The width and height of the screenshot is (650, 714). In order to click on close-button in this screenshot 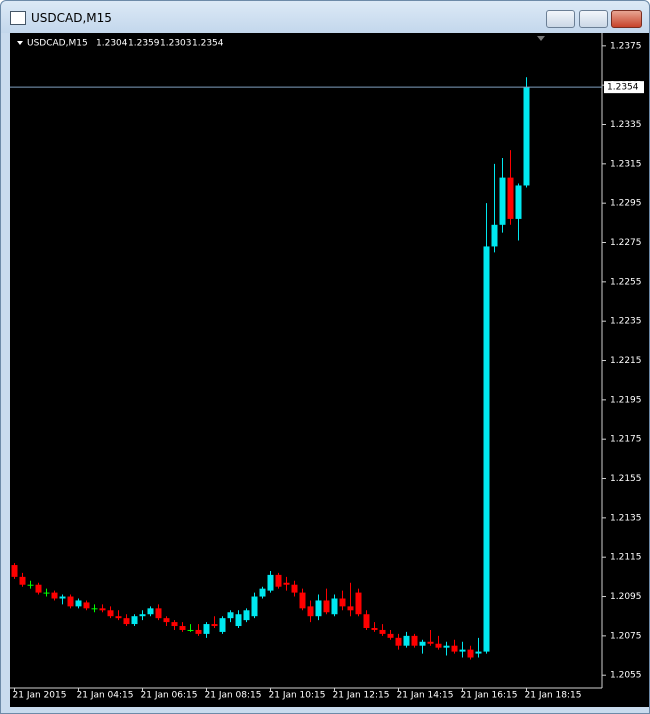, I will do `click(626, 19)`.